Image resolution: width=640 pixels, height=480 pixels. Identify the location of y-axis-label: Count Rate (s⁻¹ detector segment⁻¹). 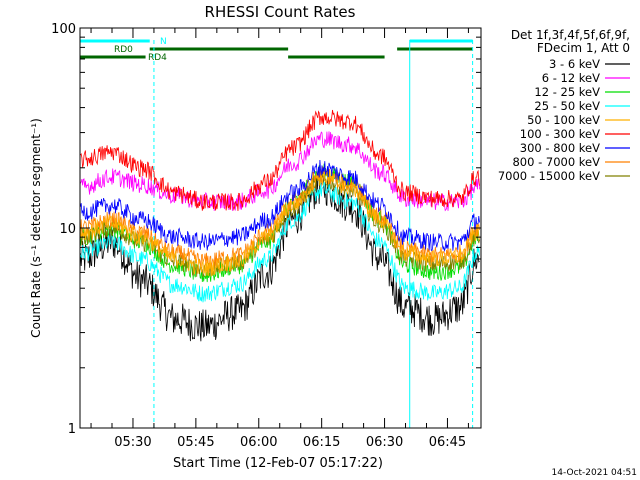
(36, 228).